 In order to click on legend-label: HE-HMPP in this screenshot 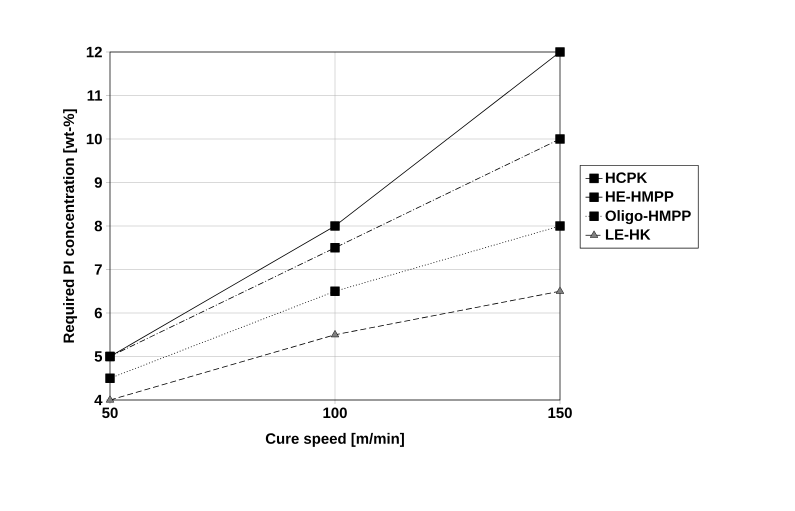, I will do `click(640, 196)`.